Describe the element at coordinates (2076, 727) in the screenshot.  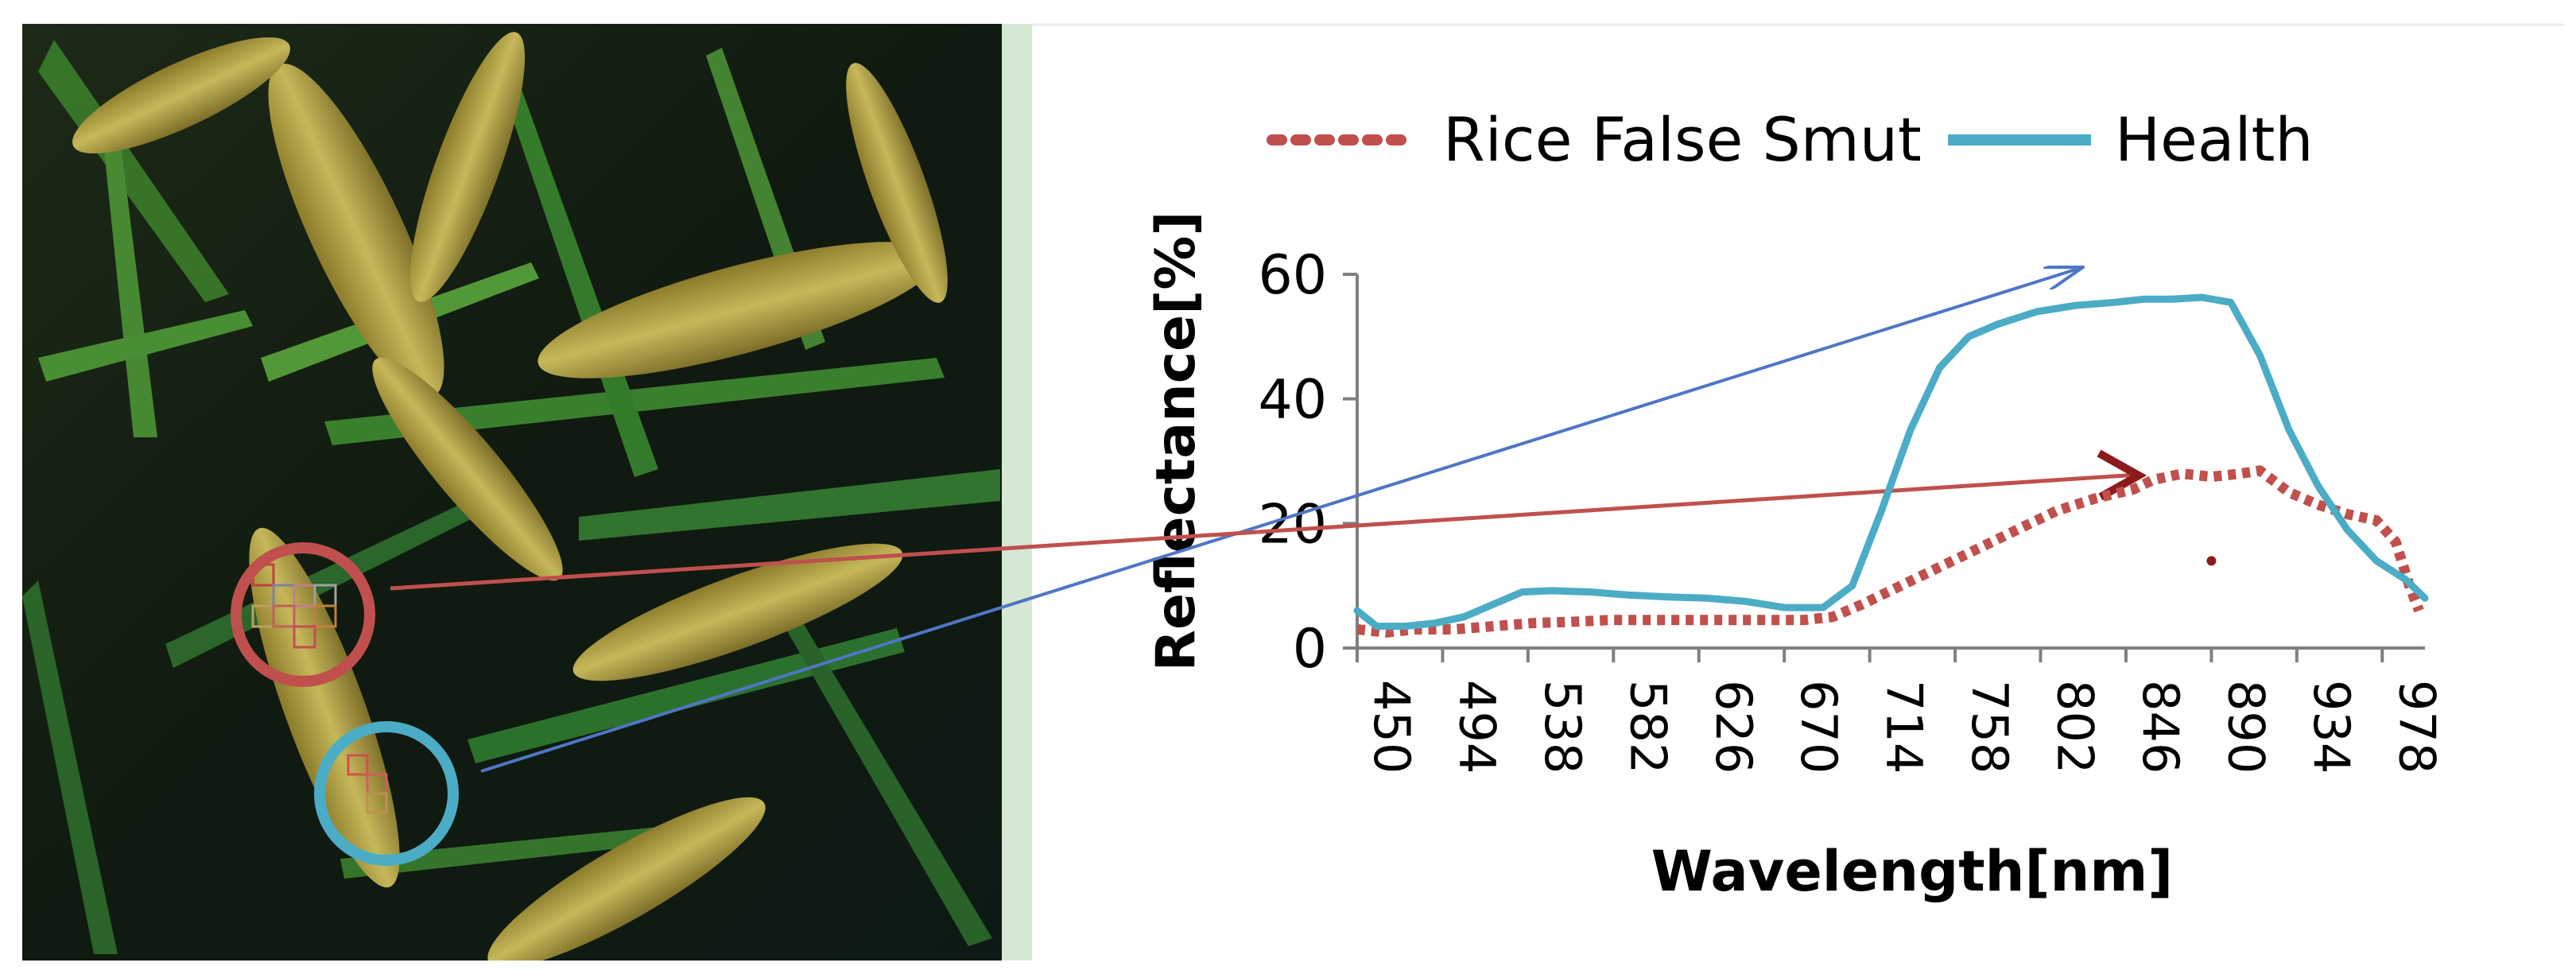
I see `x-tick-label: 802` at that location.